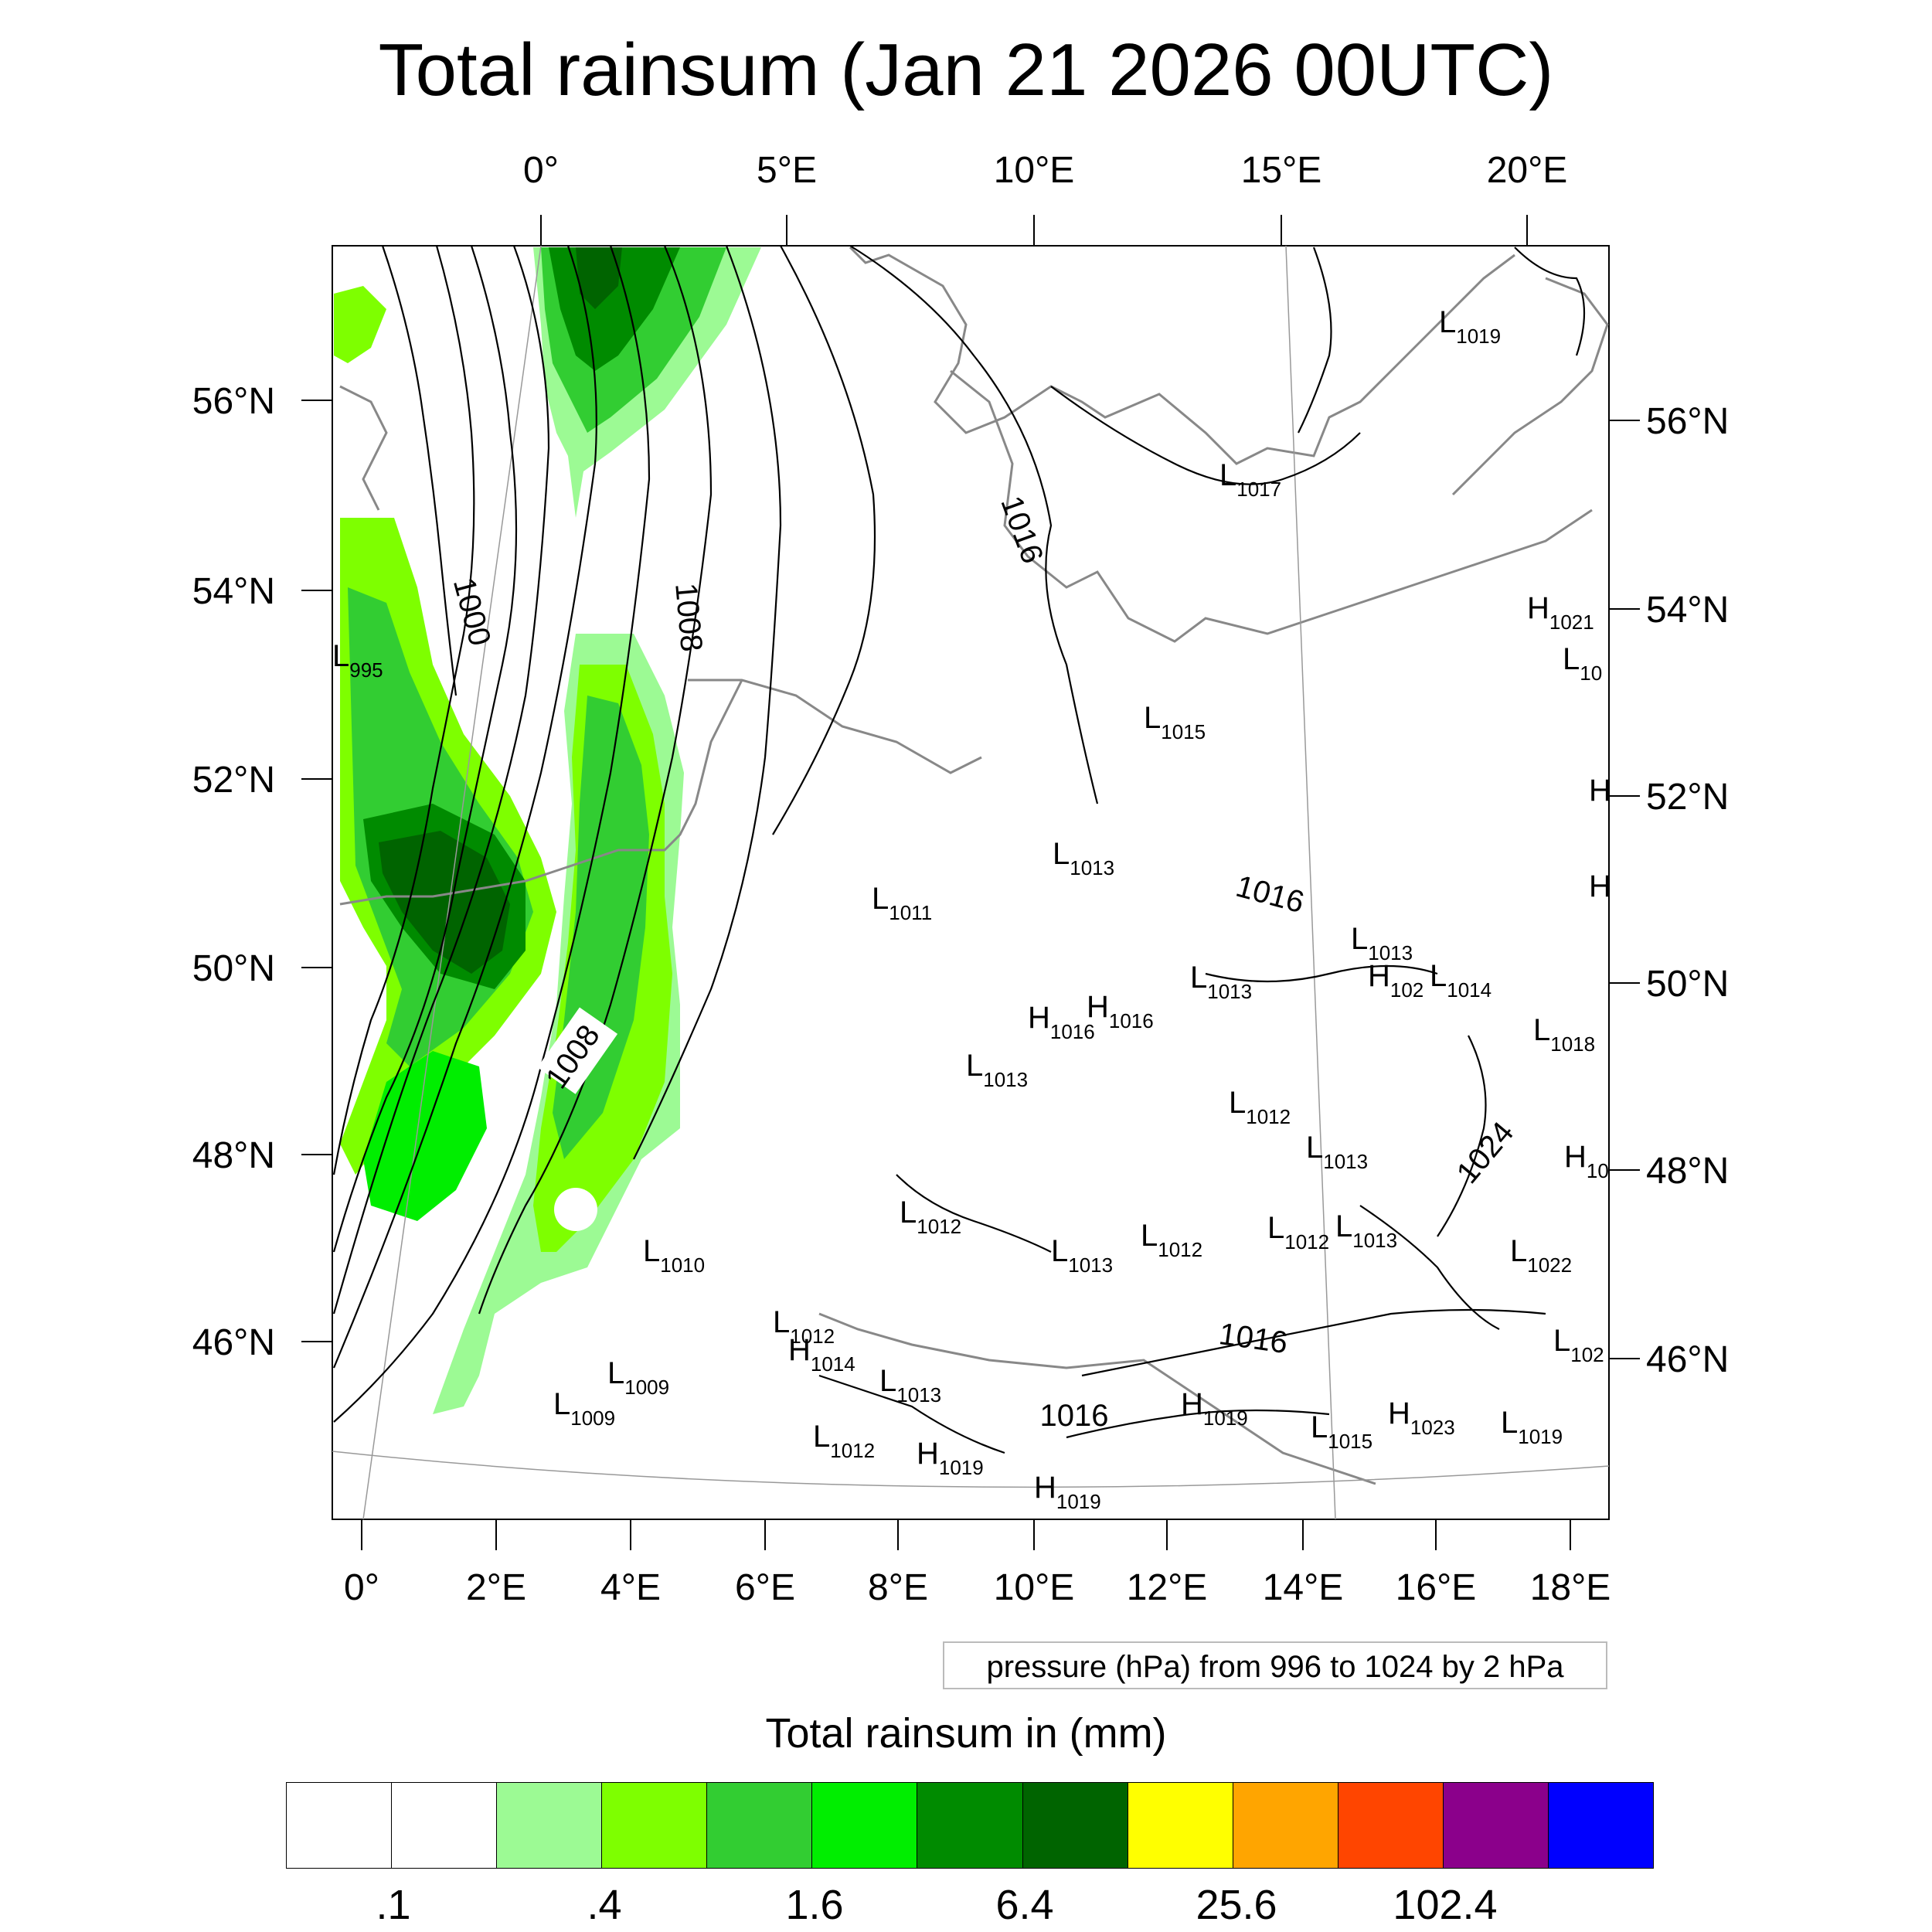 The image size is (1932, 1932). I want to click on lon-label: 18°E, so click(1570, 1587).